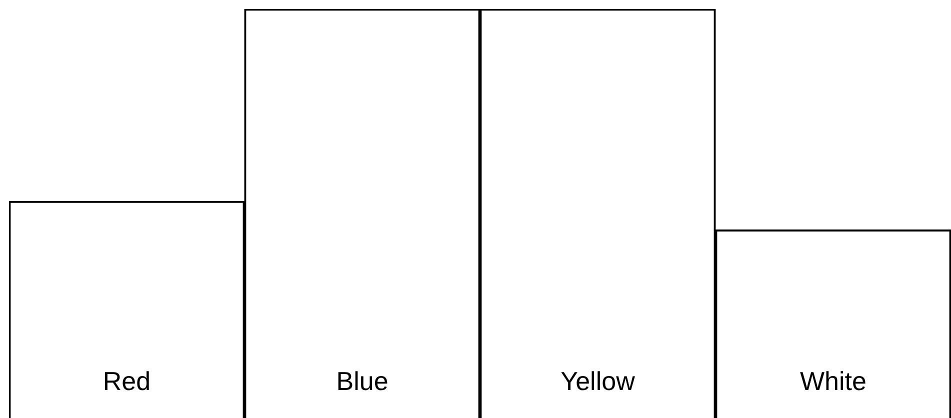  I want to click on x-tick-label: Red, so click(126, 381).